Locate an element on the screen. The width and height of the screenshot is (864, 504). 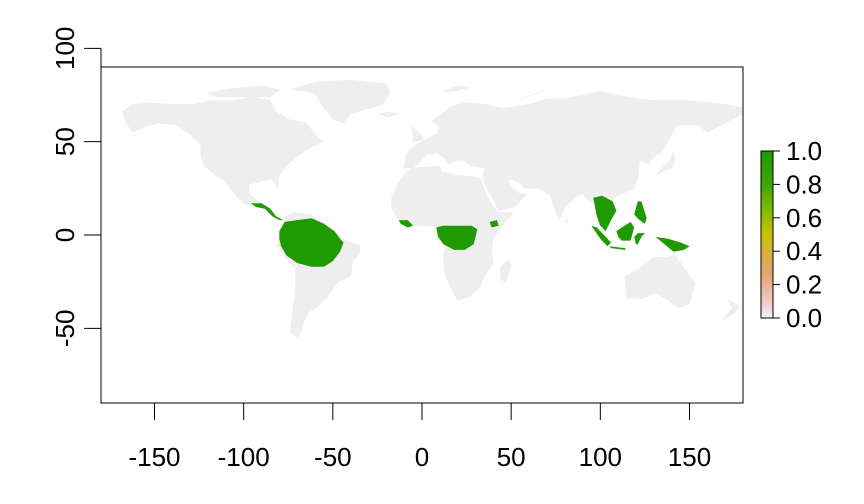
x-tick-label: -150 is located at coordinates (154, 457).